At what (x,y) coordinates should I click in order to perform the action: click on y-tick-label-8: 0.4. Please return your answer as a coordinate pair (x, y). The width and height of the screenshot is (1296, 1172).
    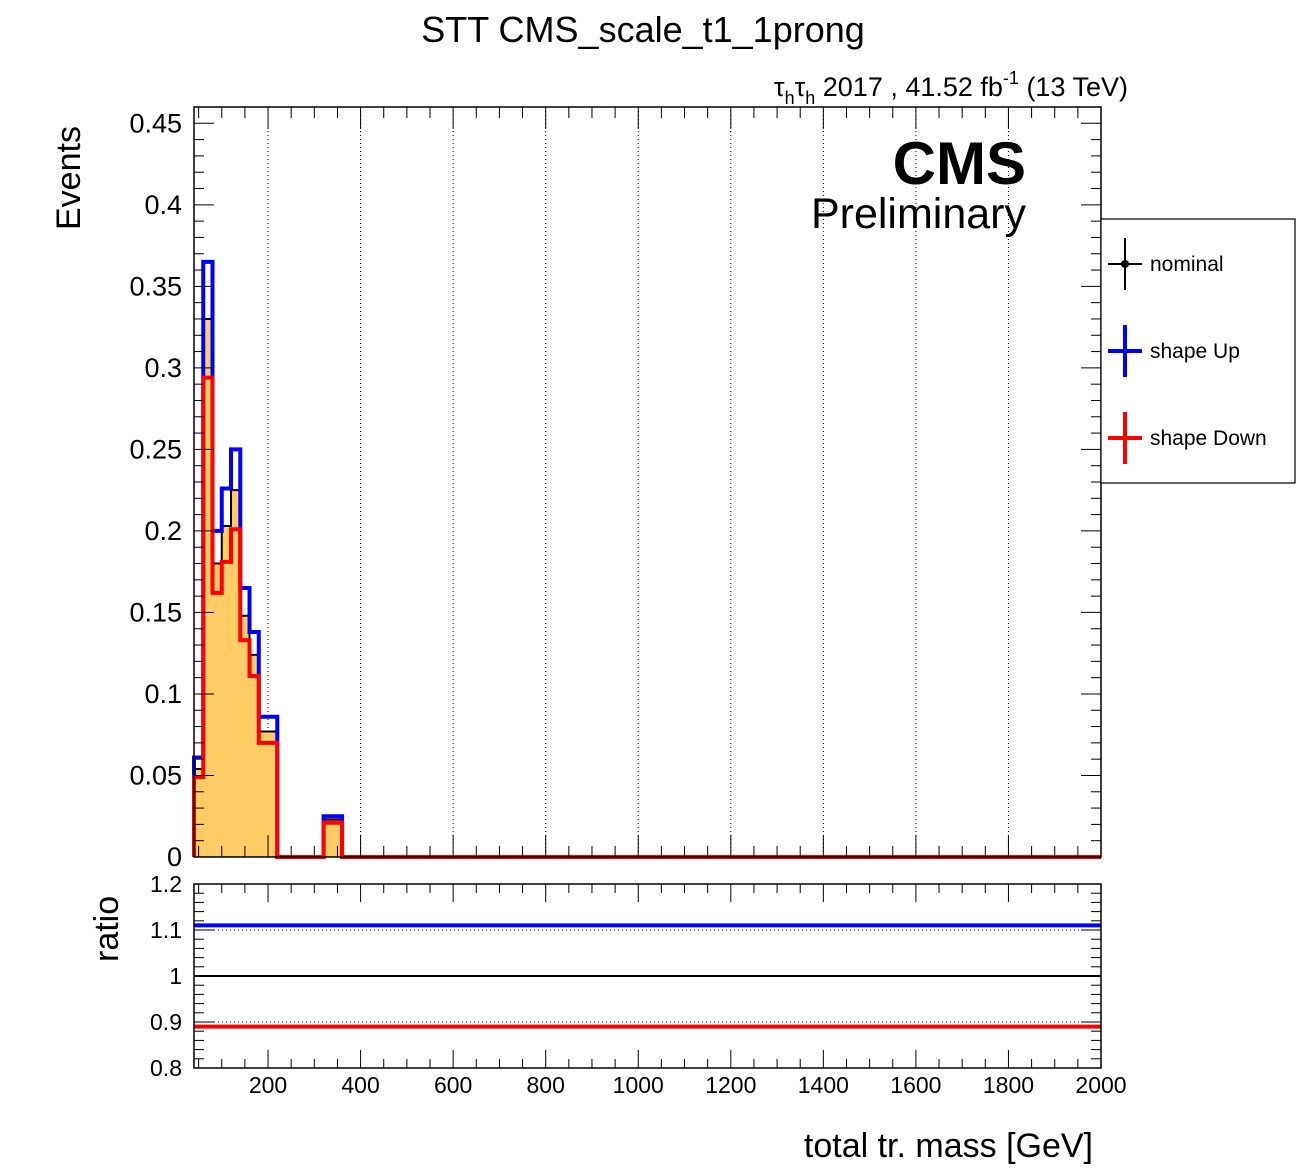
    Looking at the image, I should click on (163, 205).